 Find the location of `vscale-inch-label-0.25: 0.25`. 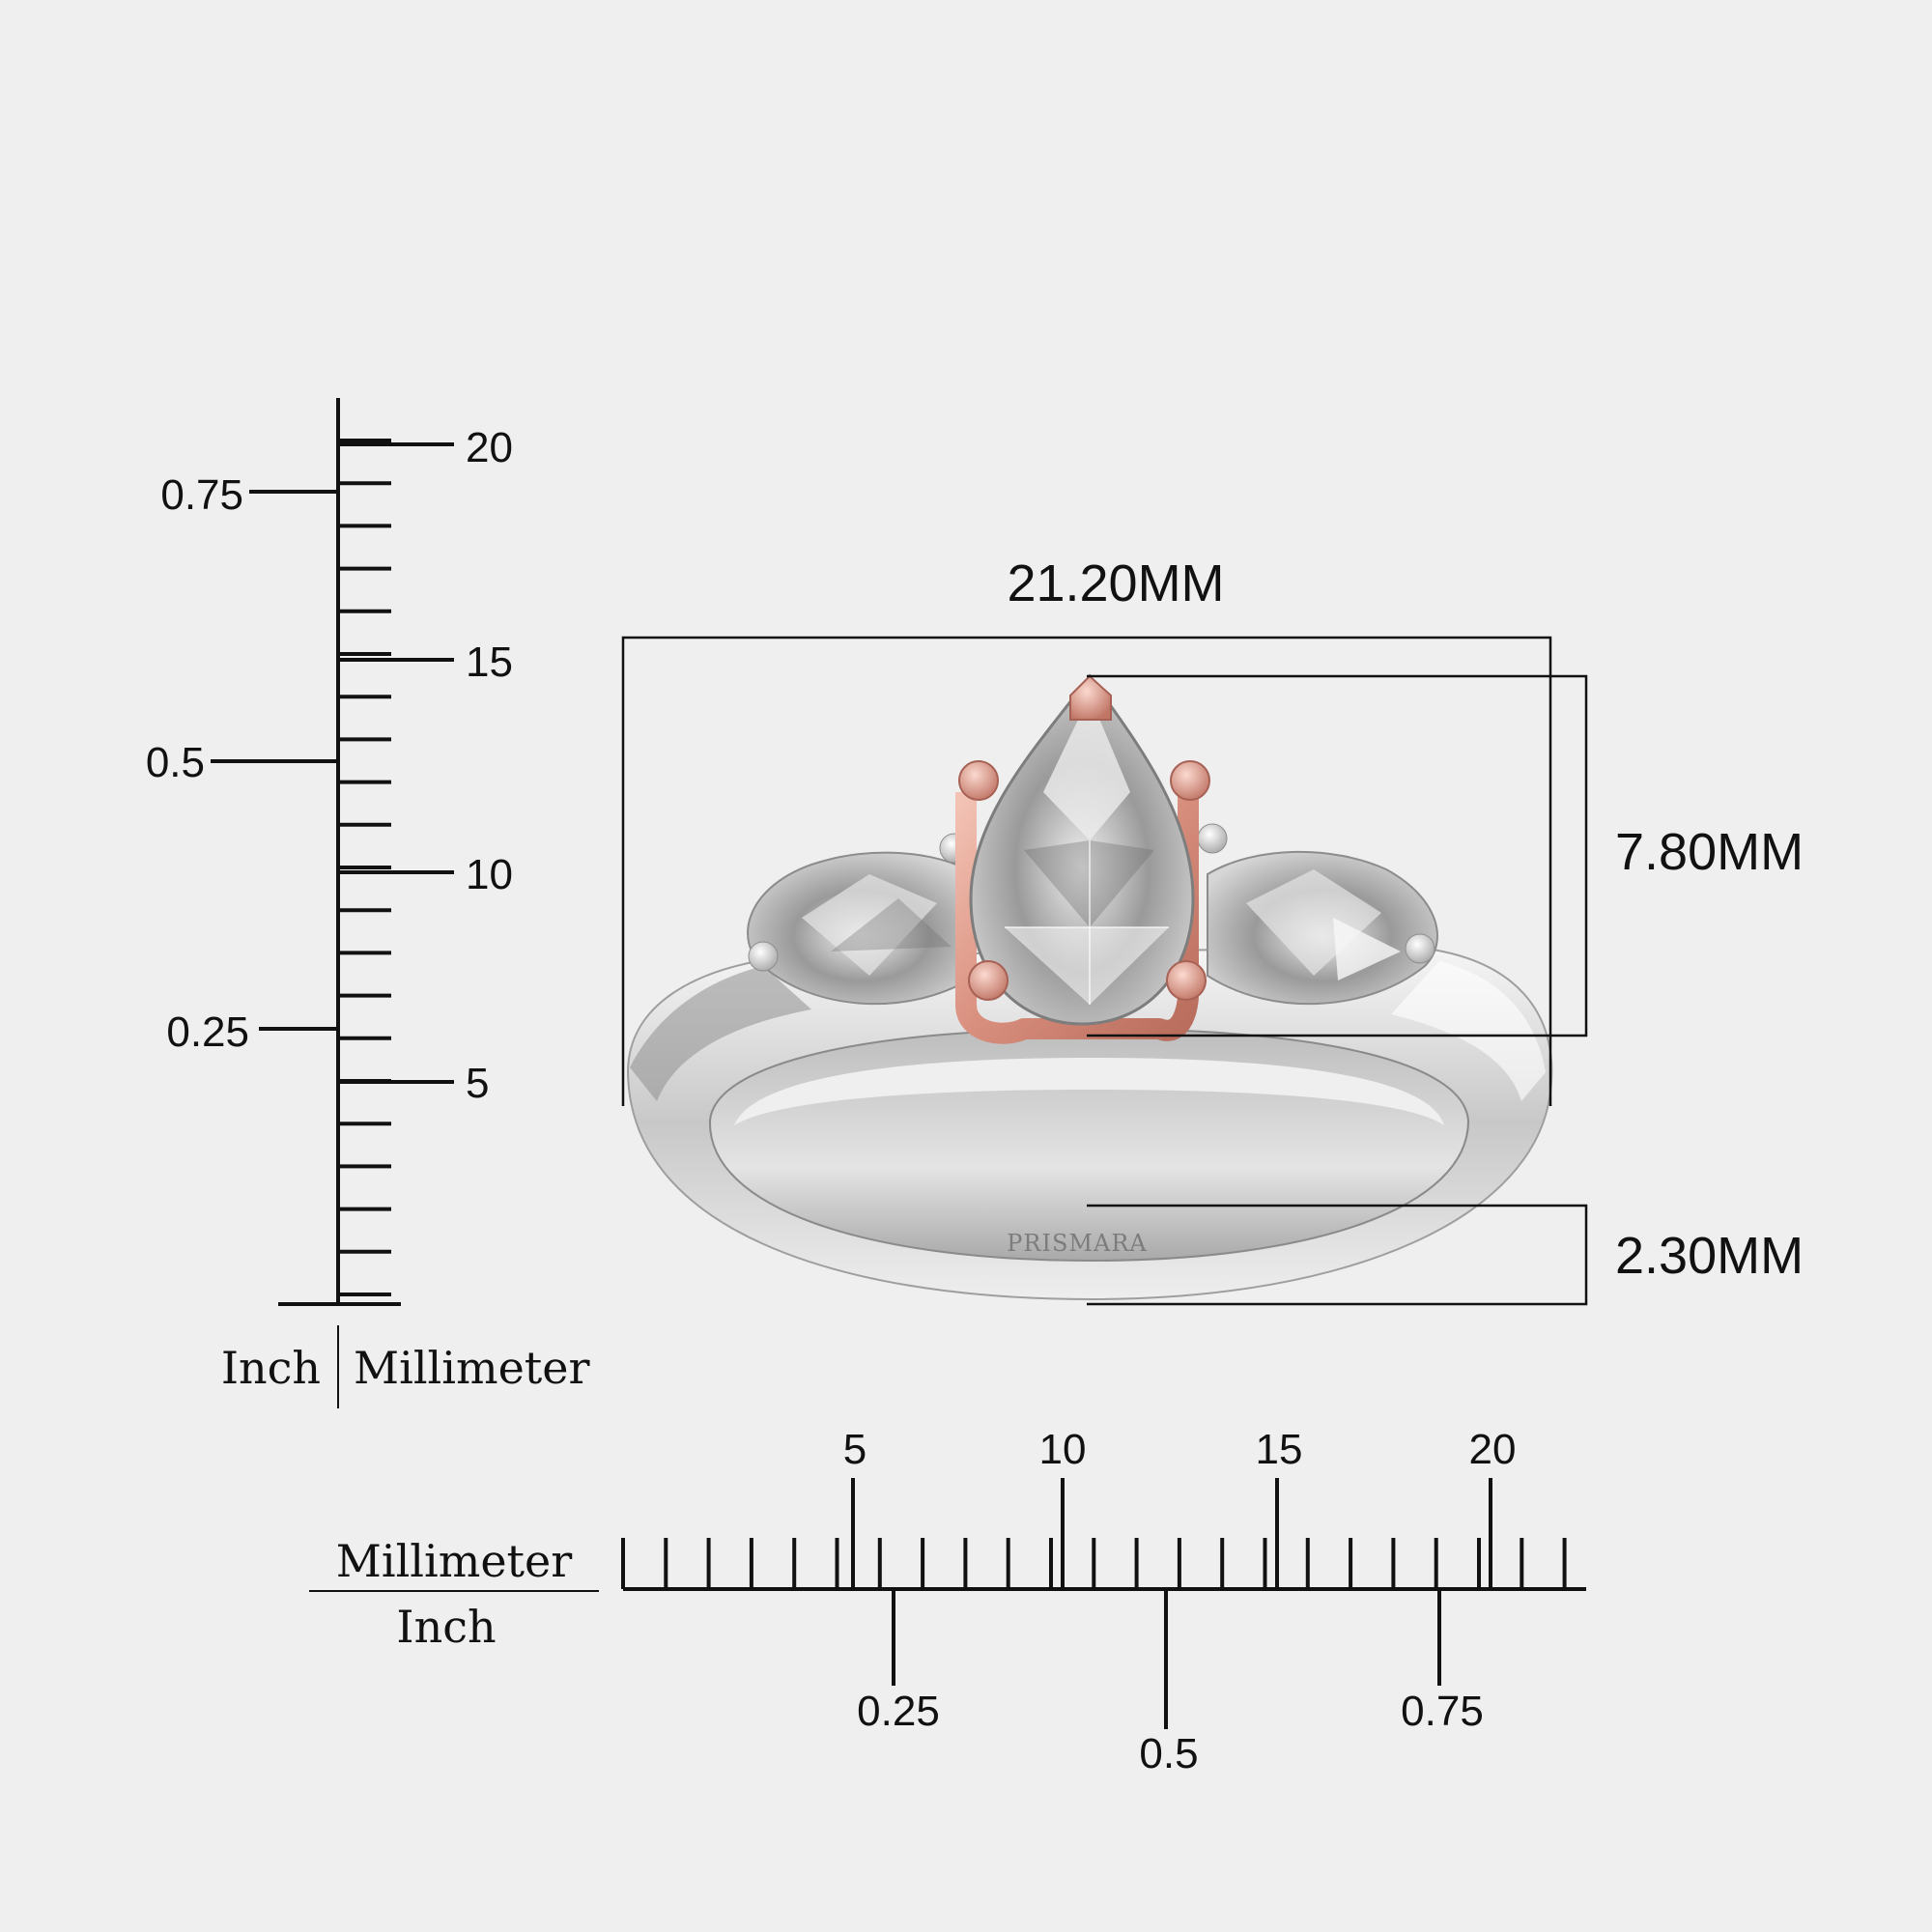

vscale-inch-label-0.25: 0.25 is located at coordinates (207, 1032).